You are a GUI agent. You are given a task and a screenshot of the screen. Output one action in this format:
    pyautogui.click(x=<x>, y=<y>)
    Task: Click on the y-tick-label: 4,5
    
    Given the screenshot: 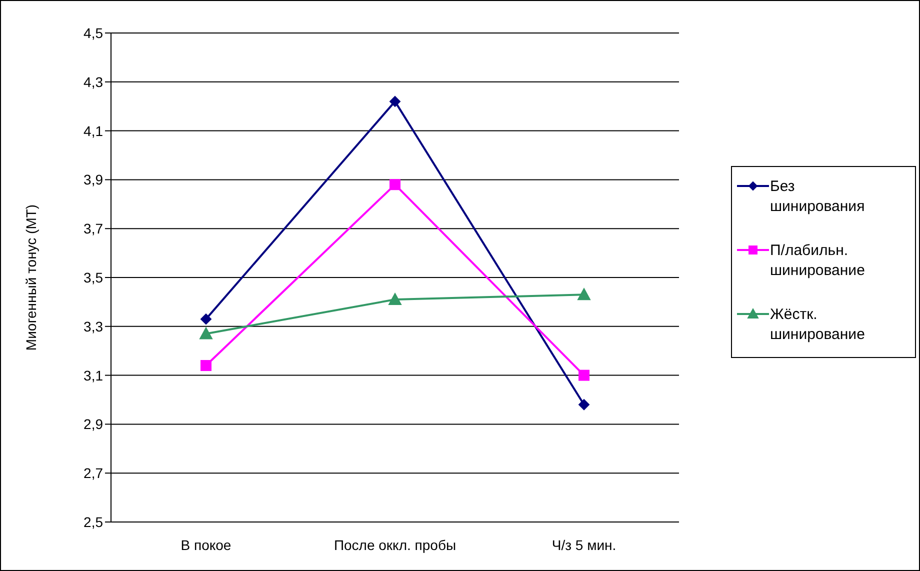 What is the action you would take?
    pyautogui.click(x=94, y=32)
    